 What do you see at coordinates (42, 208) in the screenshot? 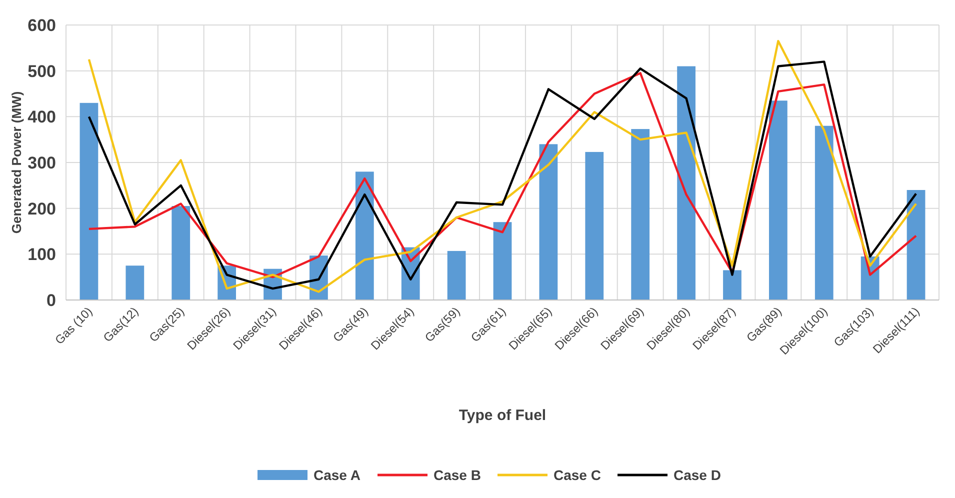
I see `y-tick-label: 200` at bounding box center [42, 208].